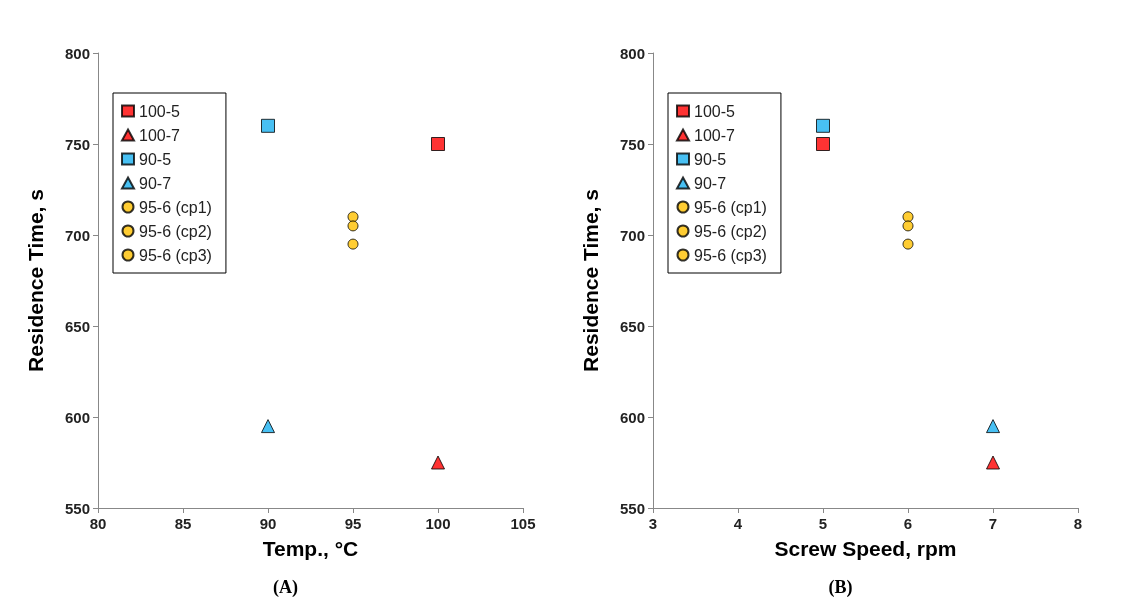 The width and height of the screenshot is (1131, 606). I want to click on x-tick-label: 100, so click(438, 523).